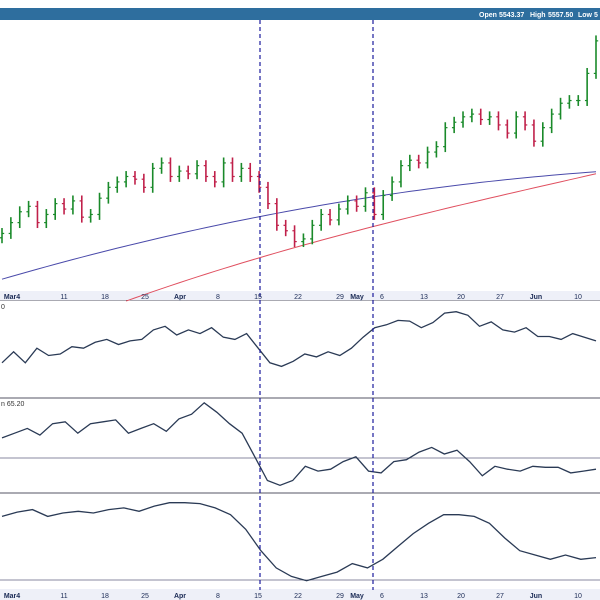 Image resolution: width=600 pixels, height=600 pixels. What do you see at coordinates (578, 297) in the screenshot?
I see `price-axis-tick-15: 10` at bounding box center [578, 297].